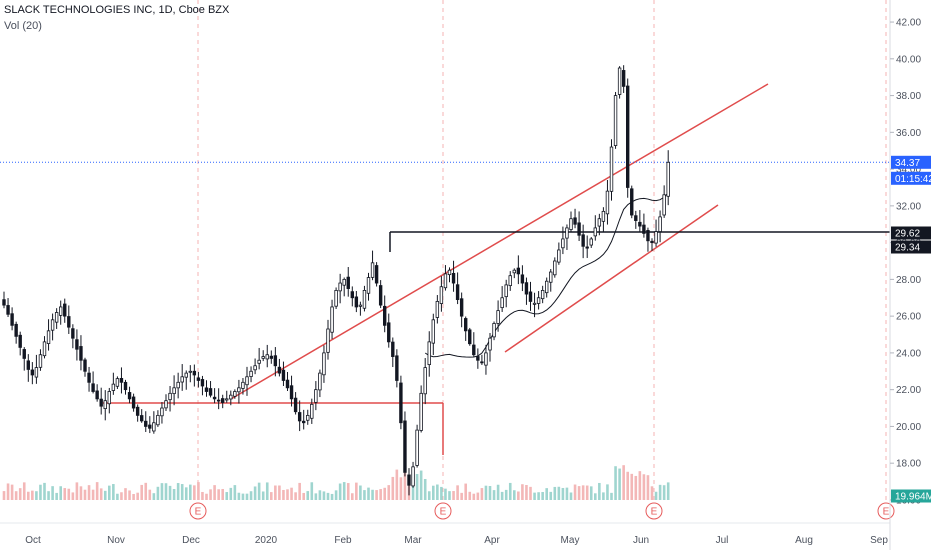 The image size is (932, 550). Describe the element at coordinates (913, 497) in the screenshot. I see `volume-tag-text: 19.964M` at that location.